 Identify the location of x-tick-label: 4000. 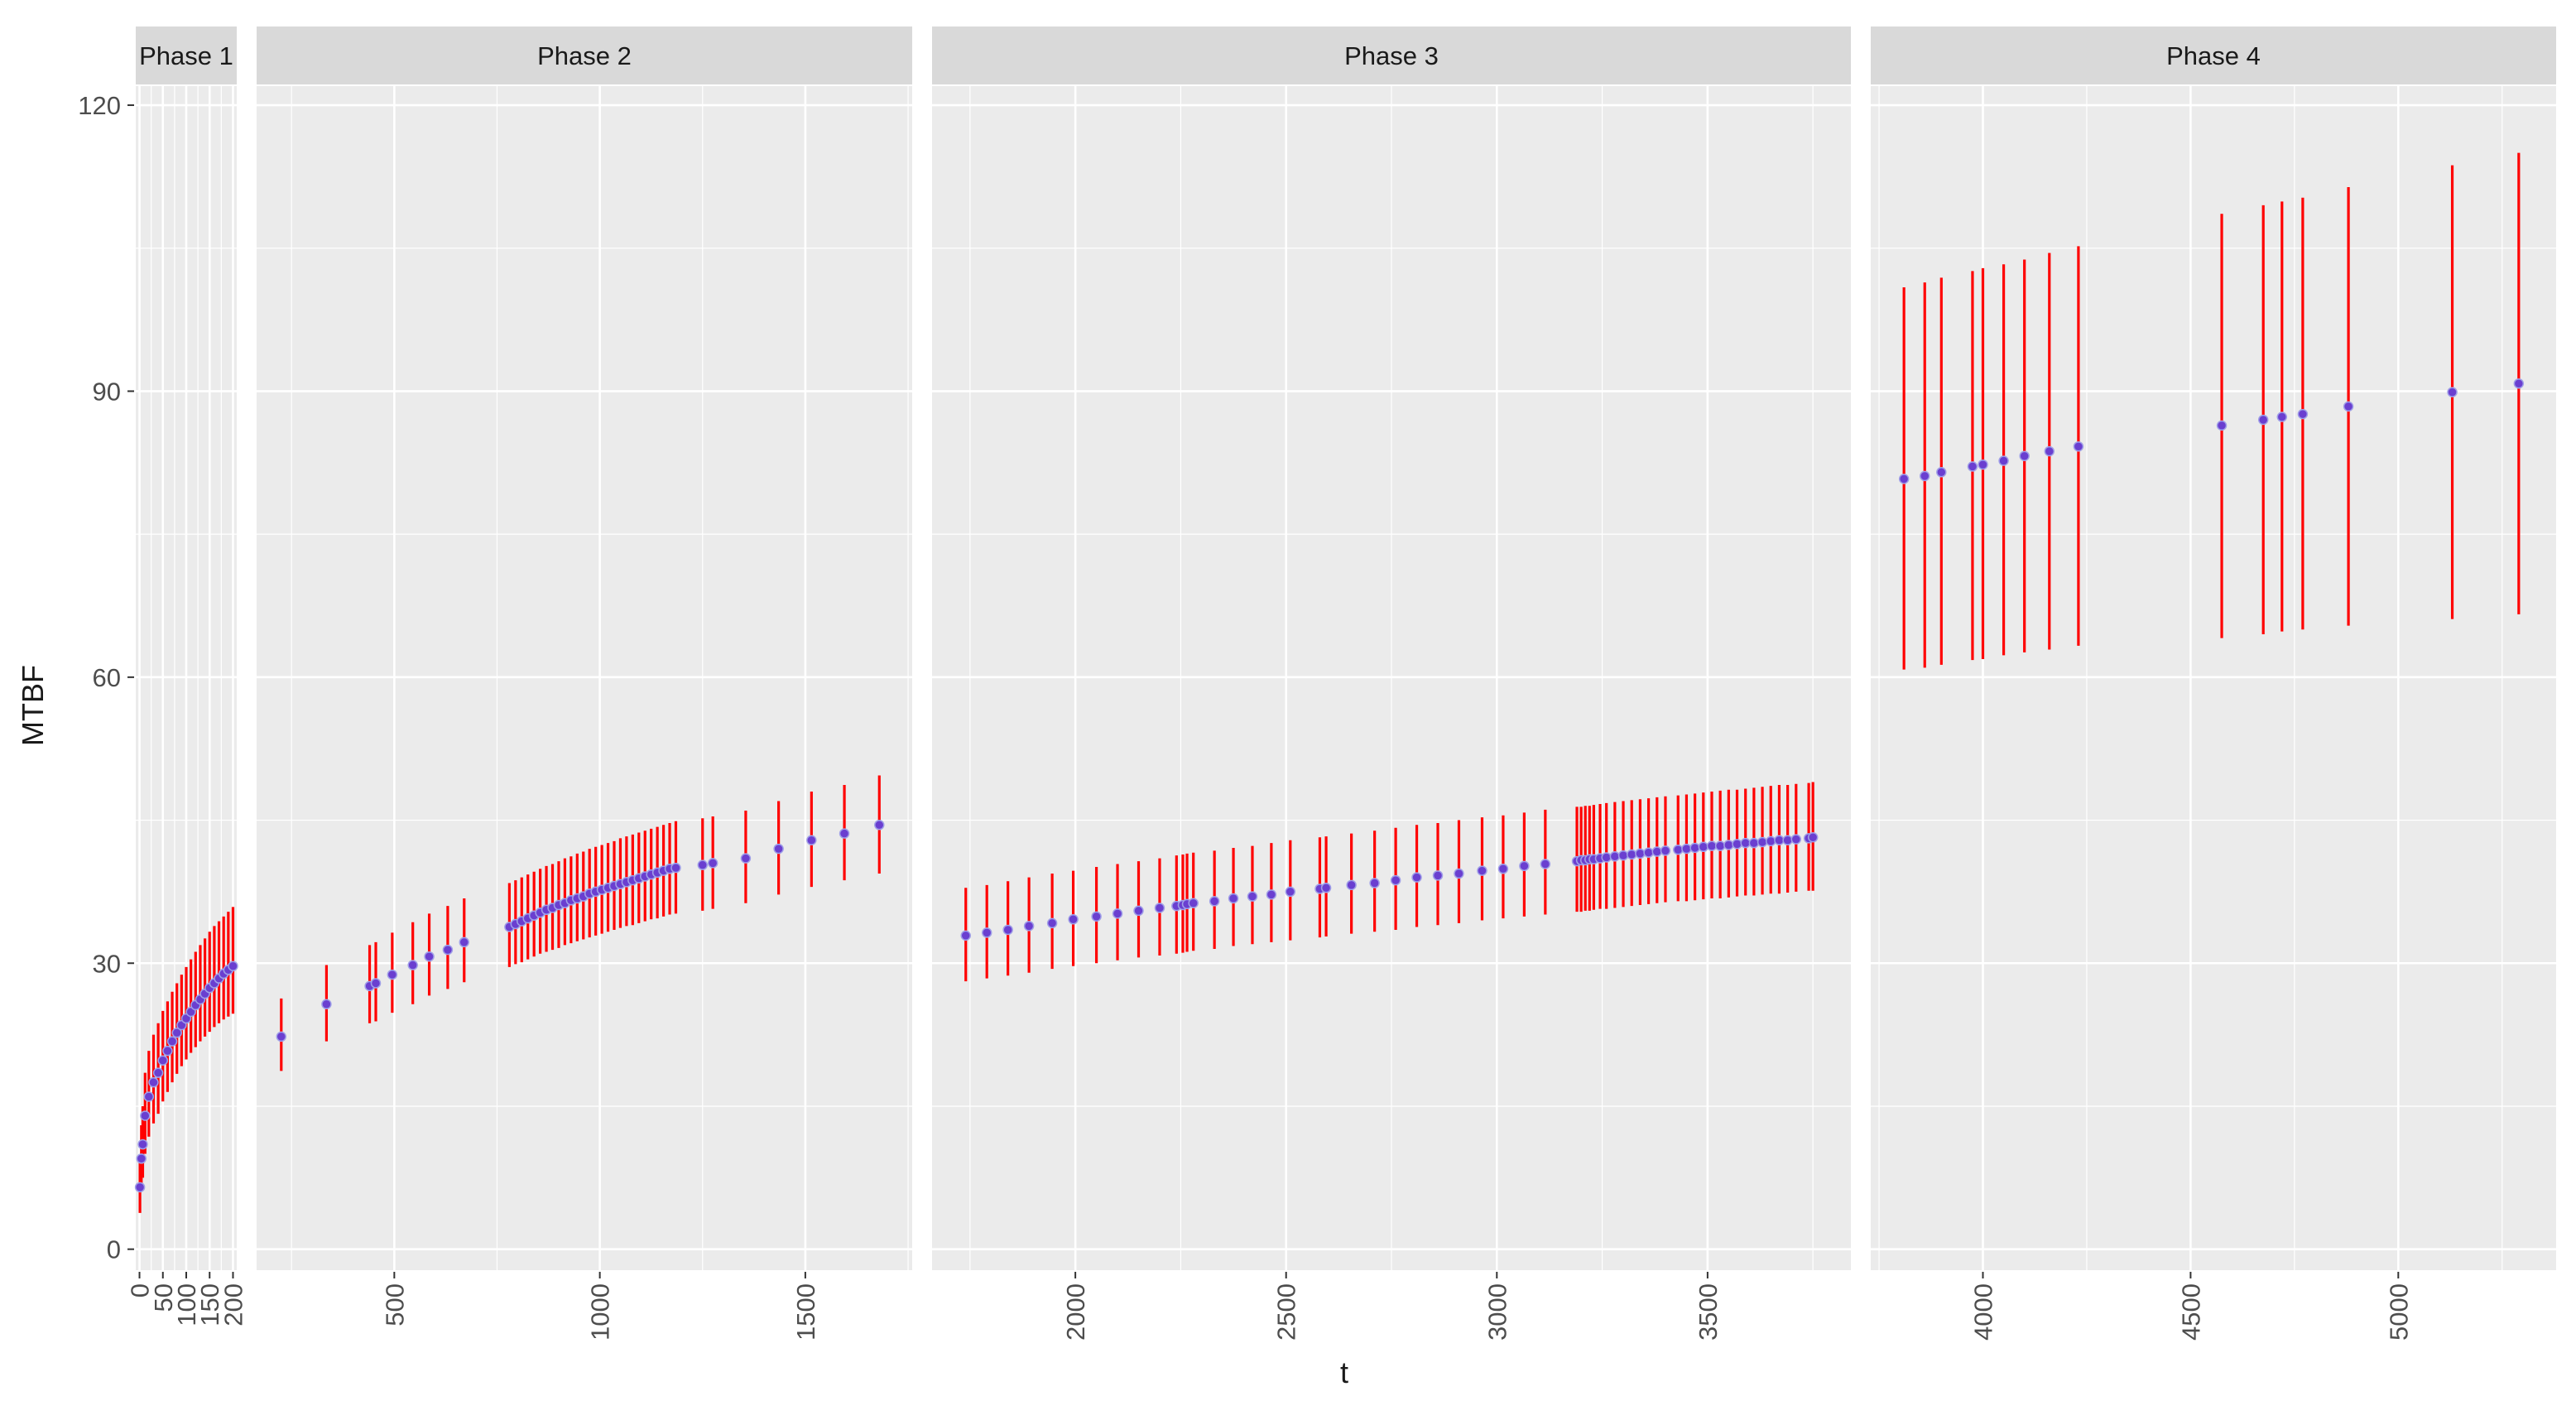
(1982, 1312).